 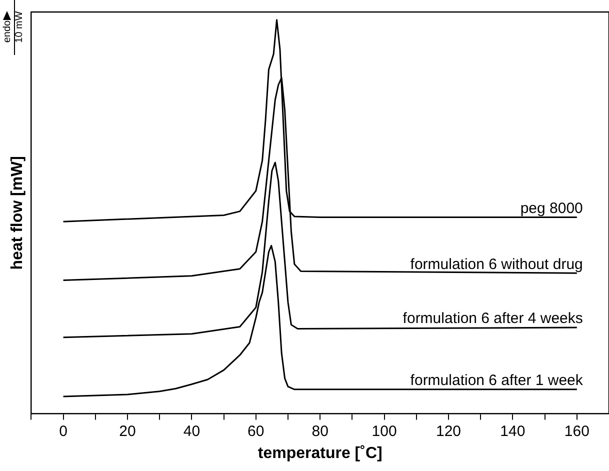 I want to click on x-tick-label: 20, so click(x=127, y=431).